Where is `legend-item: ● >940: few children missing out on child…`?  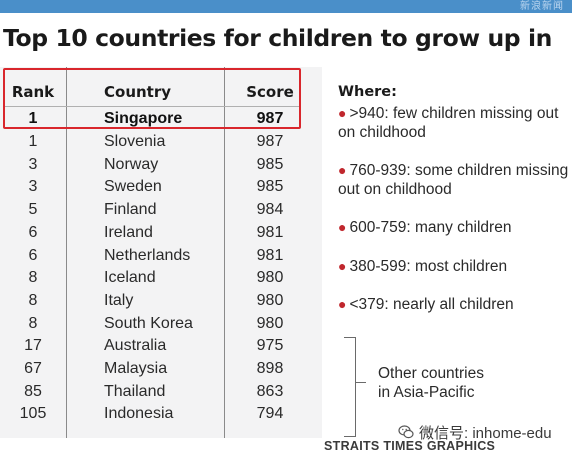
legend-item: ● >940: few children missing out on child… is located at coordinates (448, 123).